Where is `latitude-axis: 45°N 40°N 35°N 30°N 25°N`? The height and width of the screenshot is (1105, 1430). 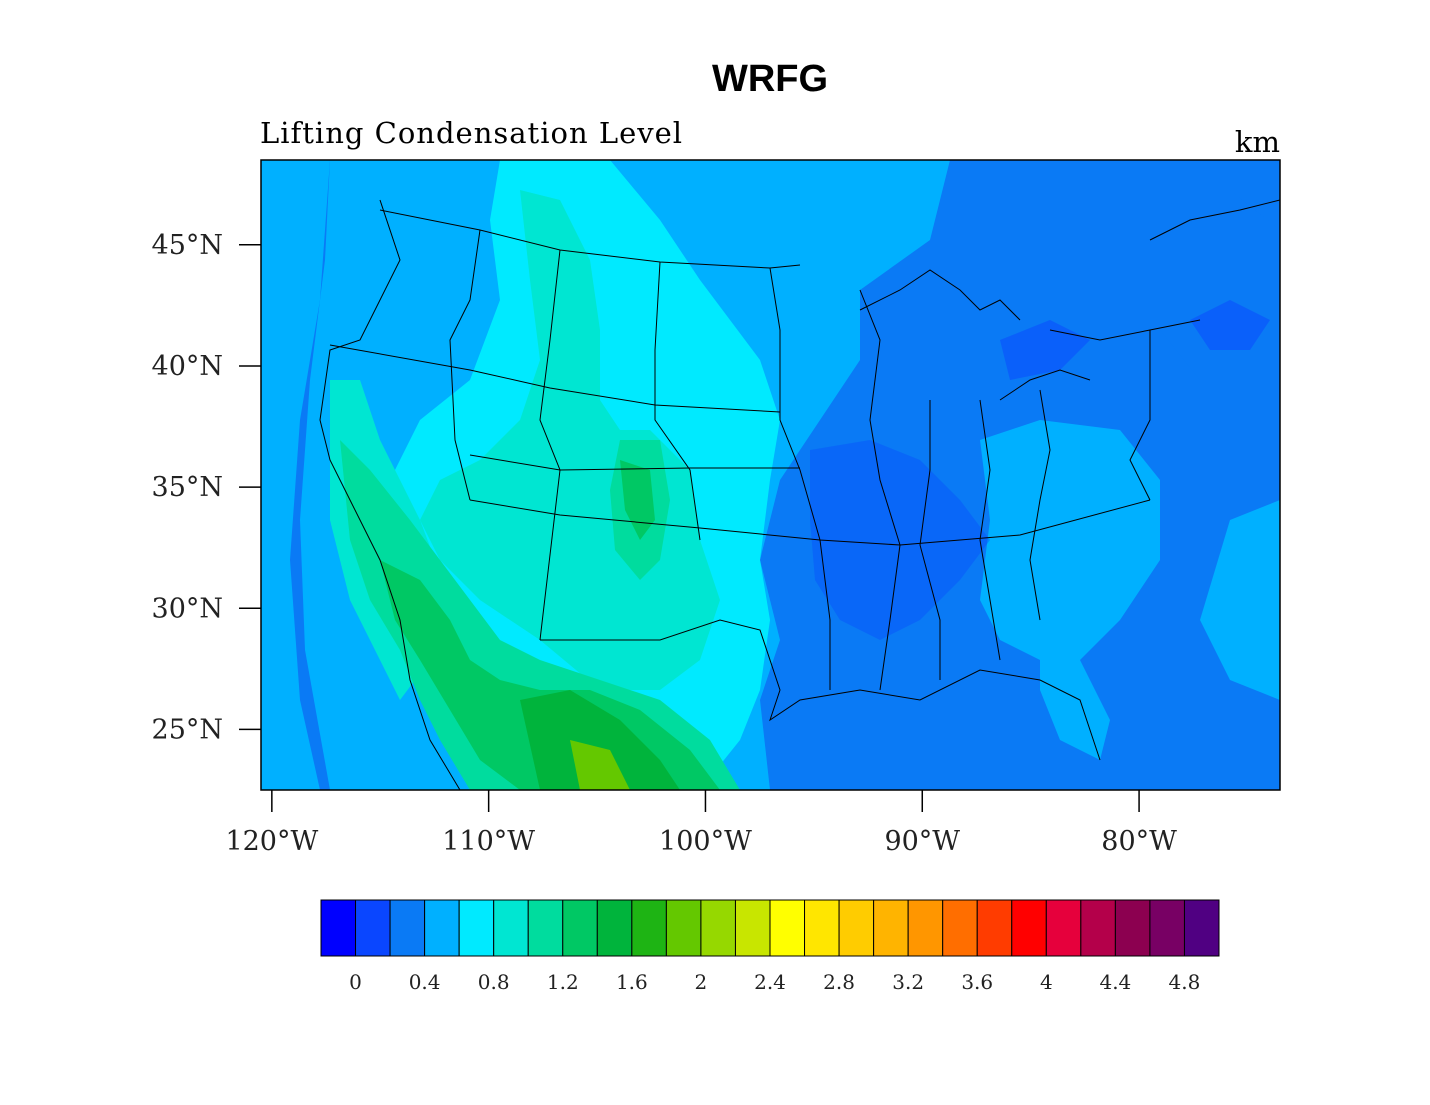
latitude-axis: 45°N 40°N 35°N 30°N 25°N is located at coordinates (206, 487).